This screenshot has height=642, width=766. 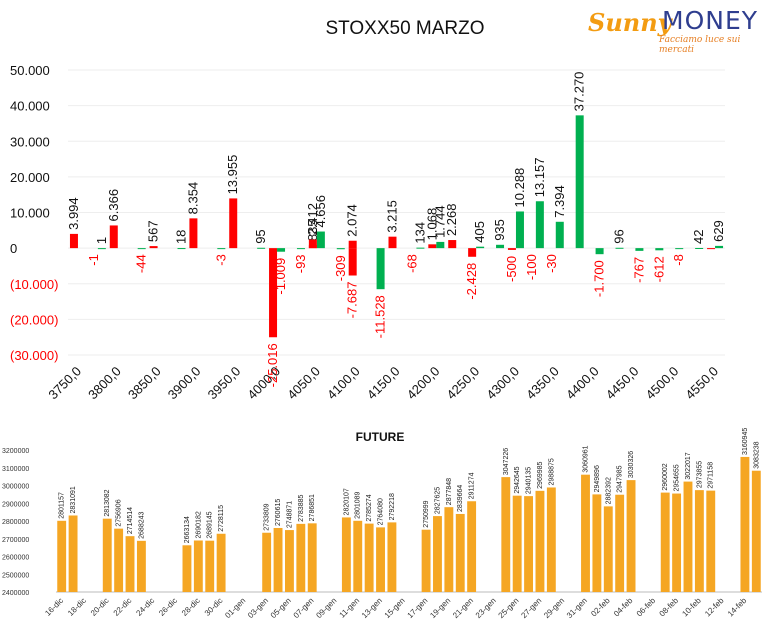 What do you see at coordinates (30, 141) in the screenshot?
I see `y-tick-label: 30.000` at bounding box center [30, 141].